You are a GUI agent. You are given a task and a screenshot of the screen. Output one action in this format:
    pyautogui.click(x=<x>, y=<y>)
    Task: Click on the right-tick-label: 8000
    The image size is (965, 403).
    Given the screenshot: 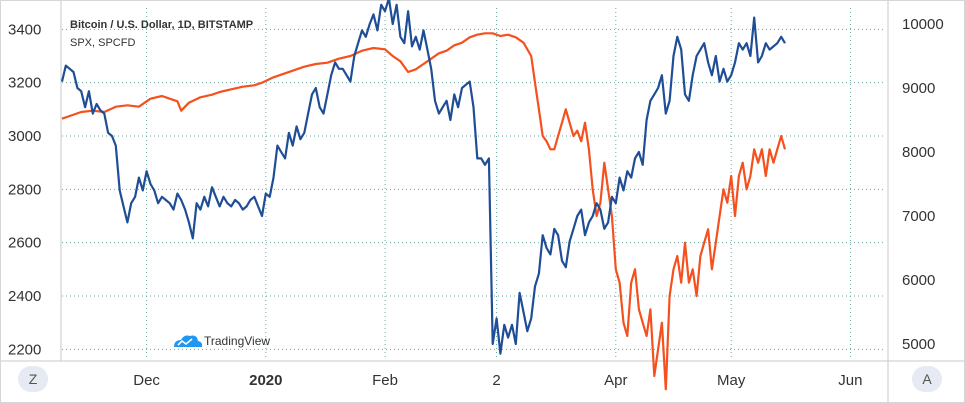 What is the action you would take?
    pyautogui.click(x=918, y=152)
    